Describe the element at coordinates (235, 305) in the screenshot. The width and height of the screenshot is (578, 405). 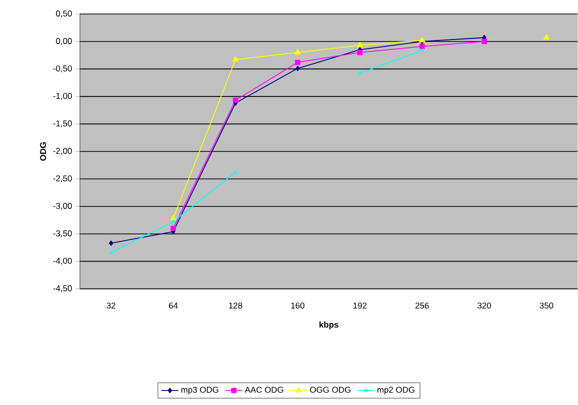
I see `x-tick-label: 128` at that location.